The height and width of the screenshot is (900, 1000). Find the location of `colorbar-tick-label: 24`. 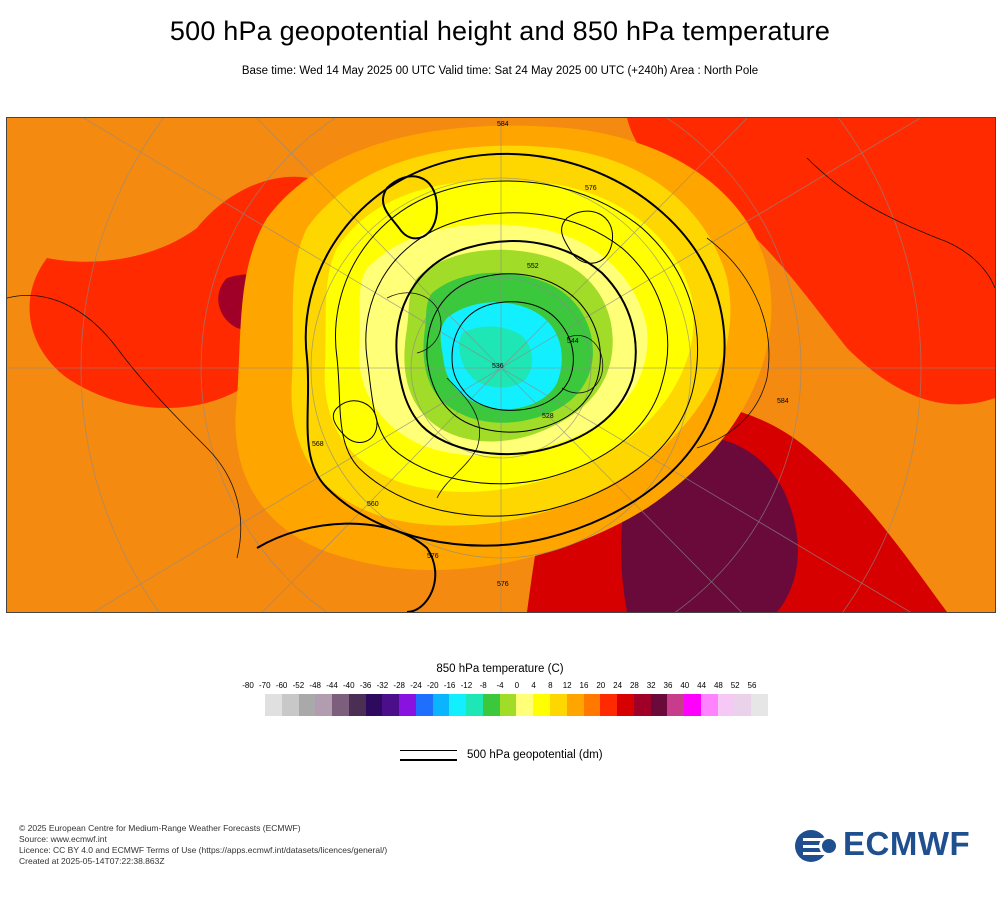

colorbar-tick-label: 24 is located at coordinates (618, 685).